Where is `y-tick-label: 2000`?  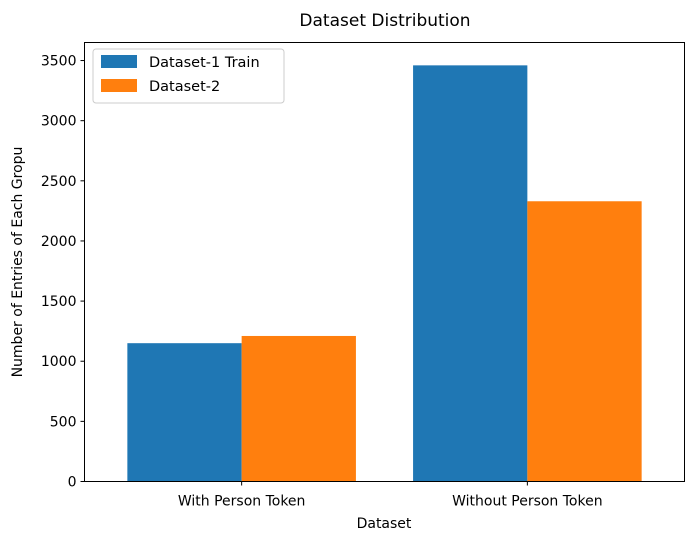 y-tick-label: 2000 is located at coordinates (59, 242).